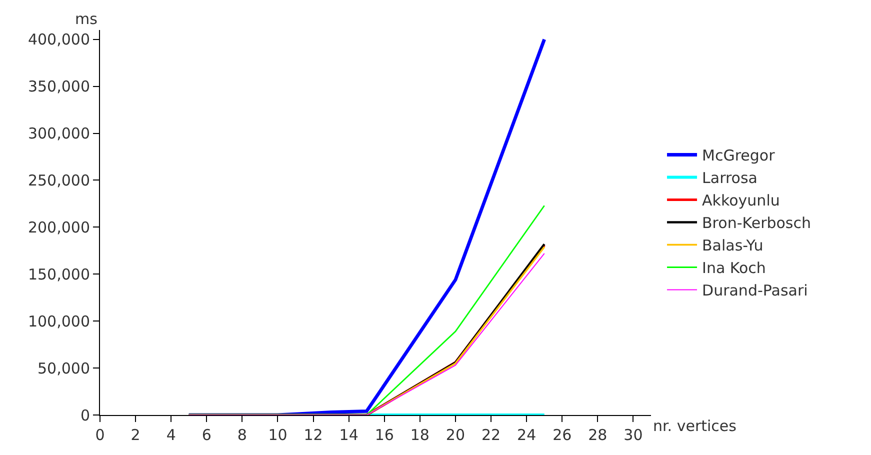  I want to click on x-tick-label: 6, so click(207, 435).